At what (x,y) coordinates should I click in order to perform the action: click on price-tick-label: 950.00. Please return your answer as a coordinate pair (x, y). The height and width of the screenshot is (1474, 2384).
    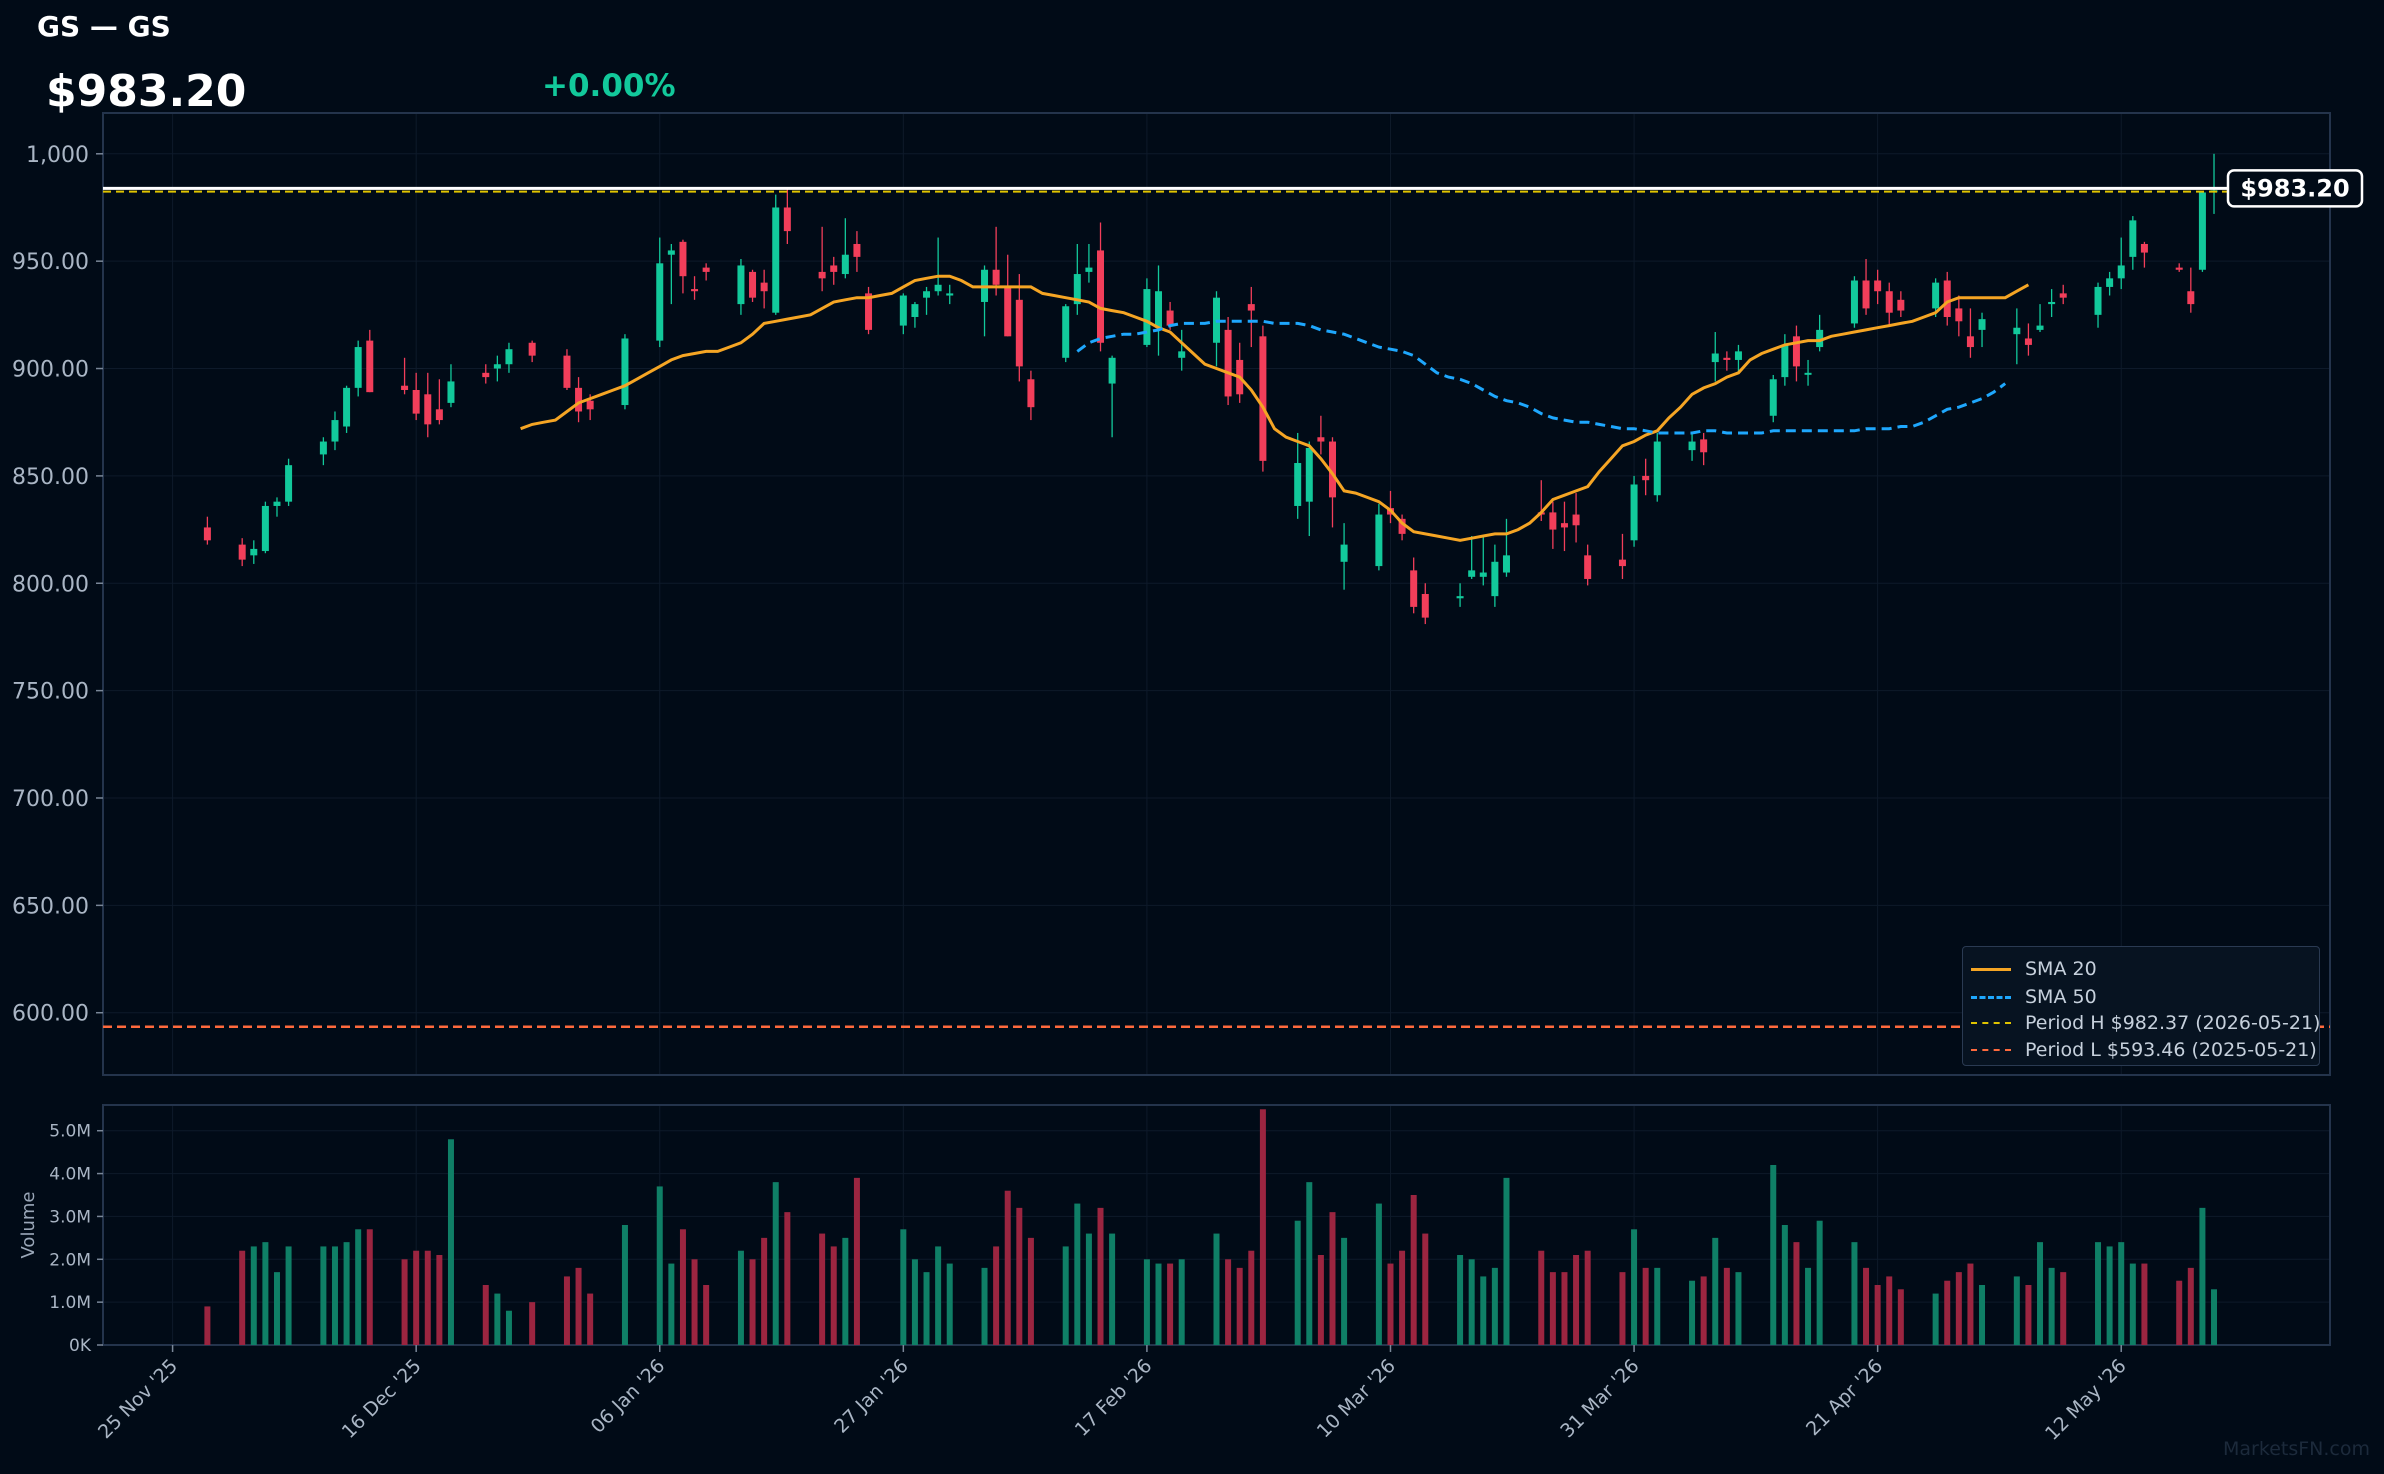
    Looking at the image, I should click on (50, 262).